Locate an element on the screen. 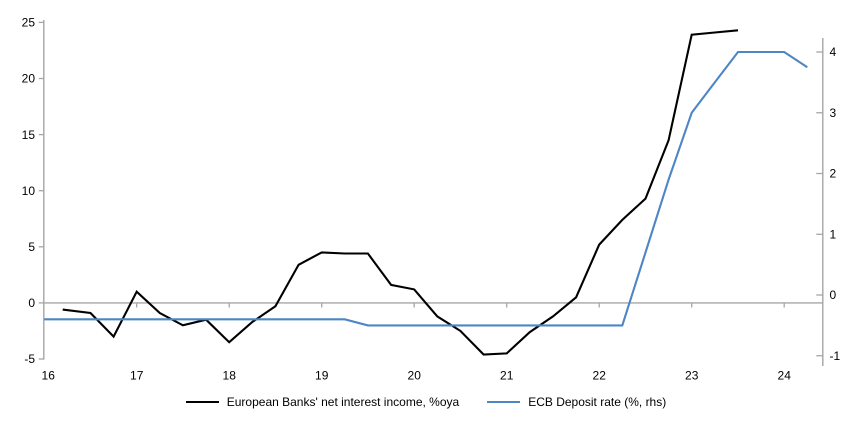 The image size is (852, 427). left-axis-tick-label: 5 is located at coordinates (31, 247).